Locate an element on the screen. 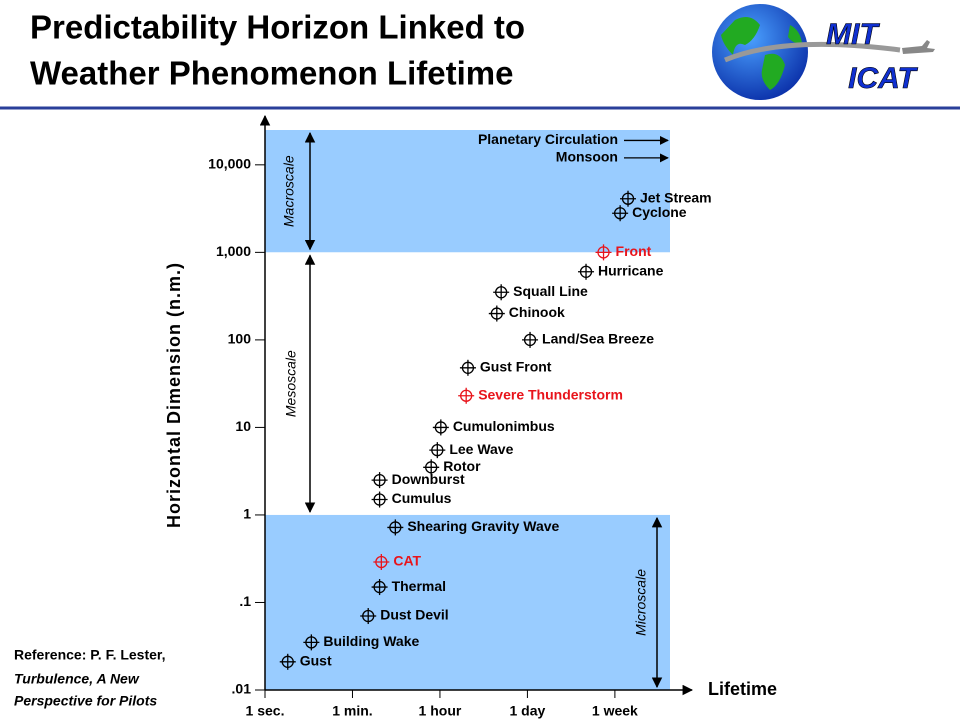  reference: Turbulence, A New is located at coordinates (77, 679).